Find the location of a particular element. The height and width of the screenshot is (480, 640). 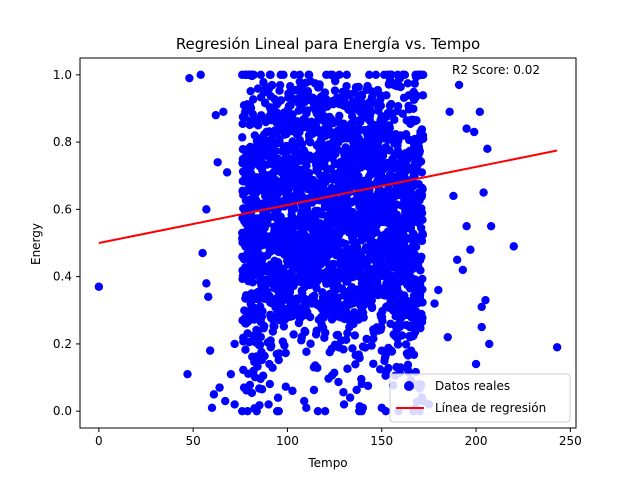

y-tick-label: 0.0 is located at coordinates (62, 411).